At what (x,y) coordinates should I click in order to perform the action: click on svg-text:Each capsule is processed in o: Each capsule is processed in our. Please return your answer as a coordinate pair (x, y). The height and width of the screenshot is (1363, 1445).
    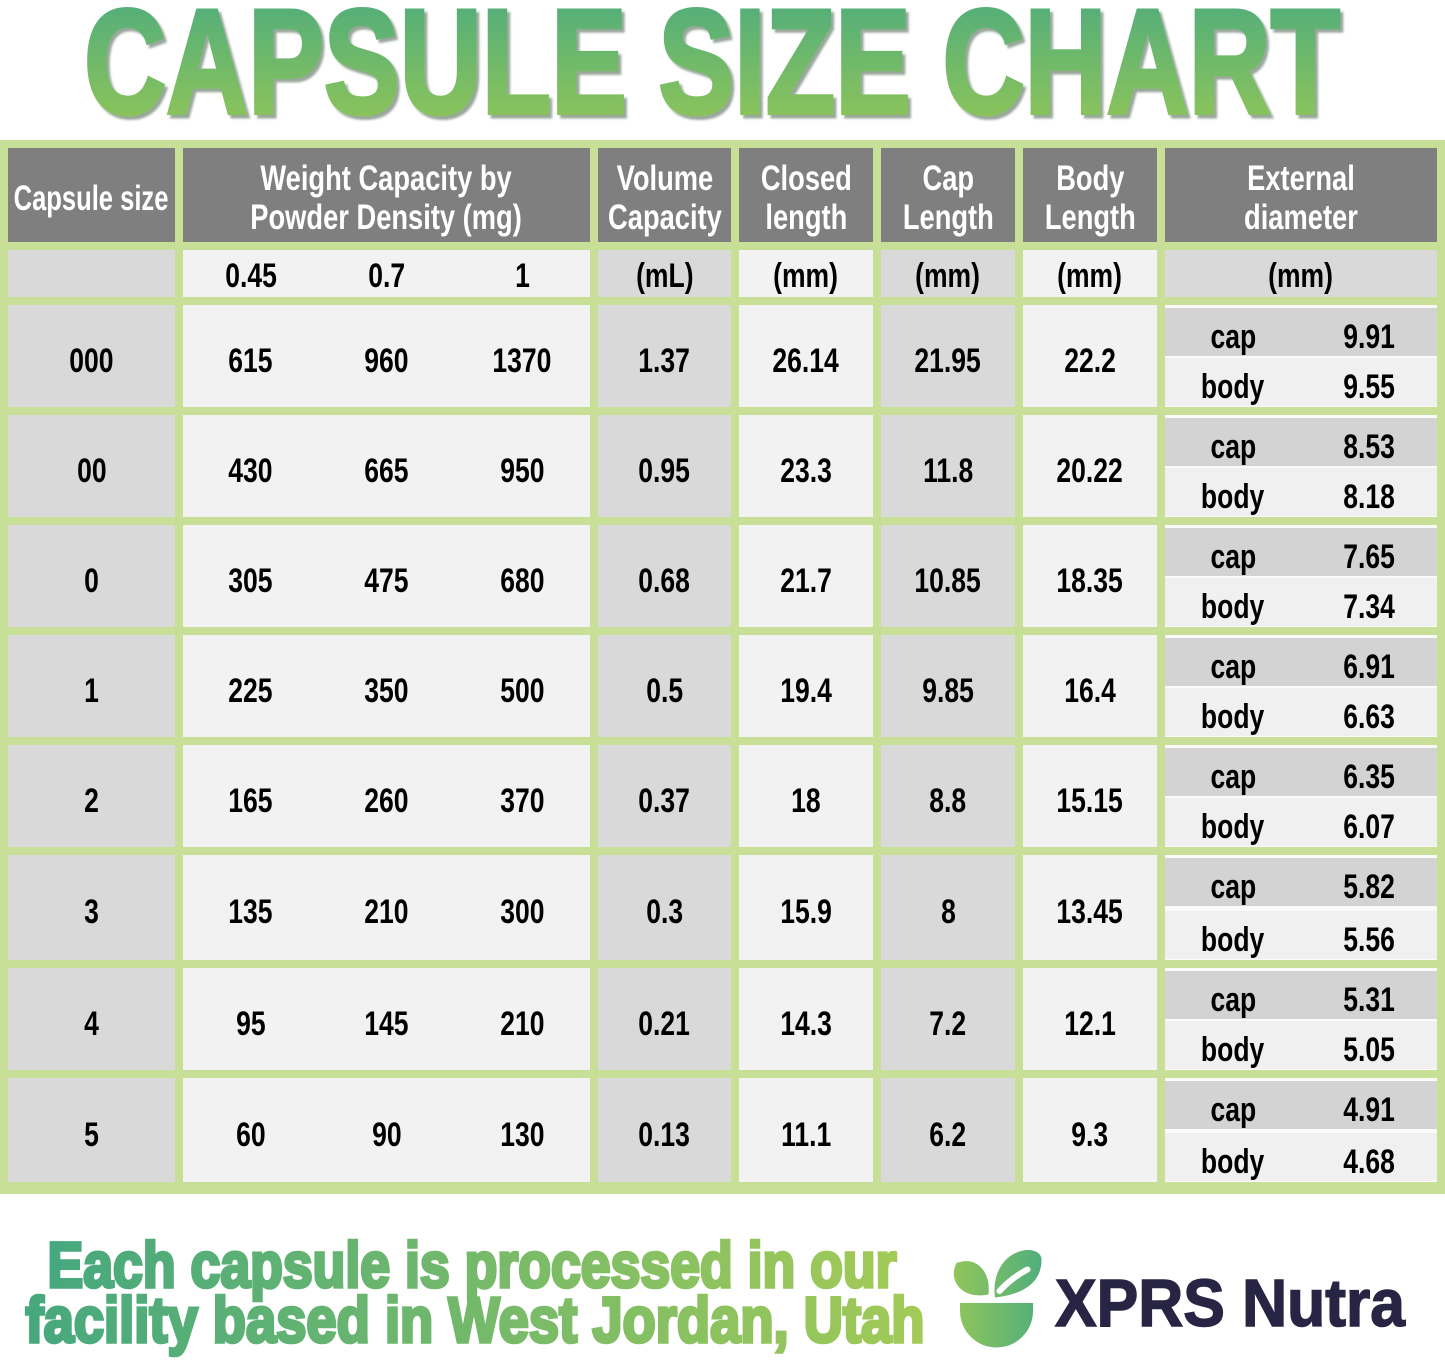
    Looking at the image, I should click on (472, 1265).